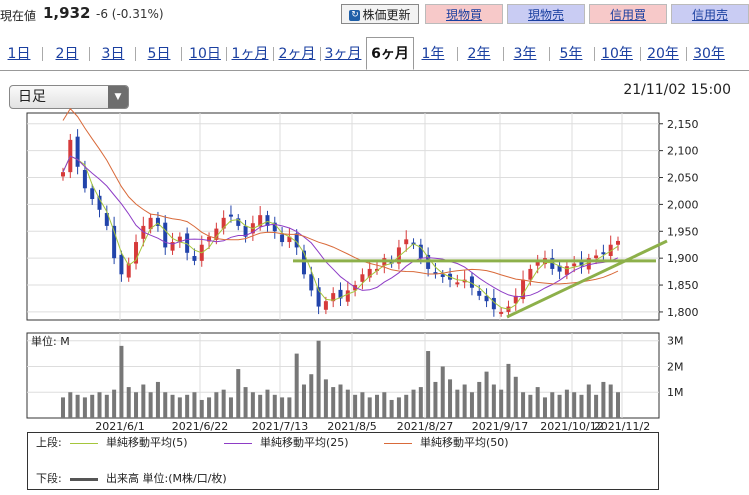 The width and height of the screenshot is (749, 495). What do you see at coordinates (84, 479) in the screenshot?
I see `legend-volume-swatch` at bounding box center [84, 479].